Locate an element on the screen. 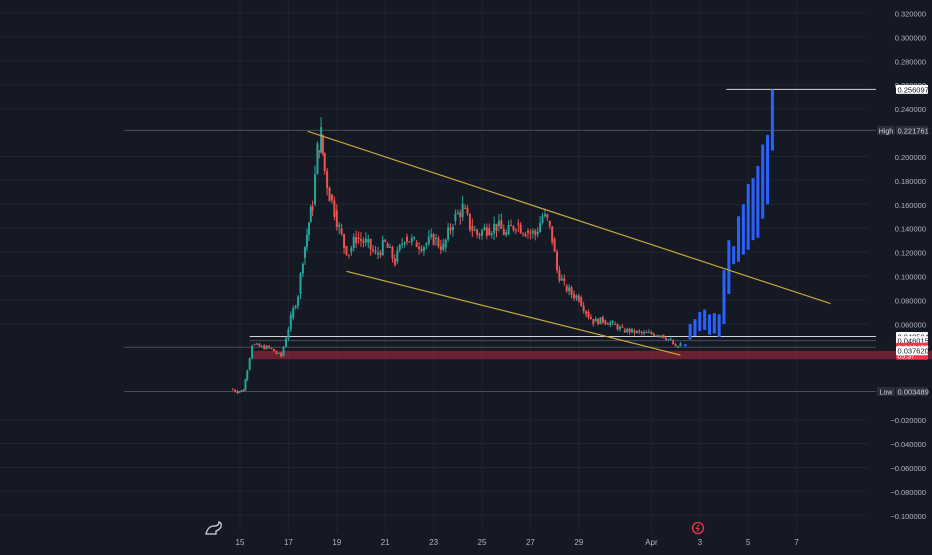 This screenshot has width=932, height=555. y-tick-label: −0.100000 is located at coordinates (908, 516).